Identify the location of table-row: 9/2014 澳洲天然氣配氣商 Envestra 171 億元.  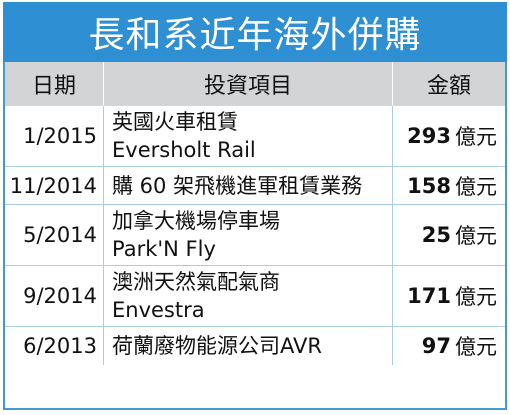
(255, 296).